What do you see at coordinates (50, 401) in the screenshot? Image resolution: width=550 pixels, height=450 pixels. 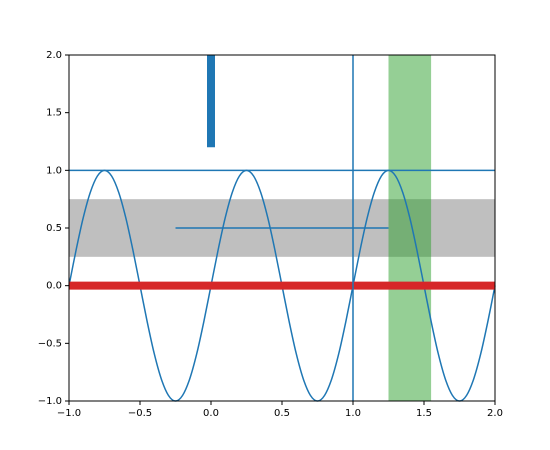 I see `y-tick-label: −1.0` at bounding box center [50, 401].